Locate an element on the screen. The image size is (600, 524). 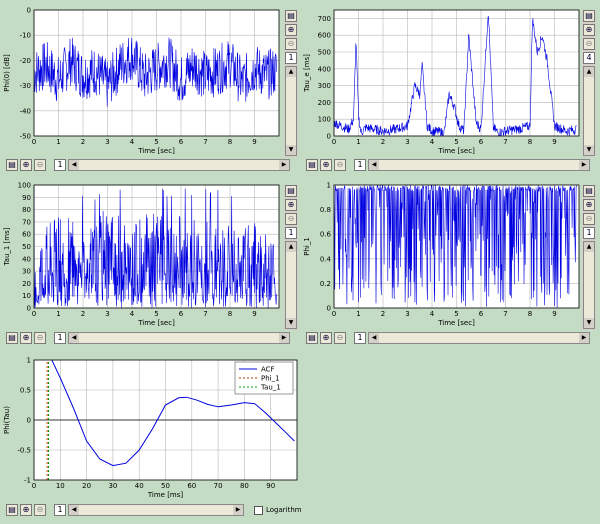
x-tick-label: 60 is located at coordinates (191, 486).